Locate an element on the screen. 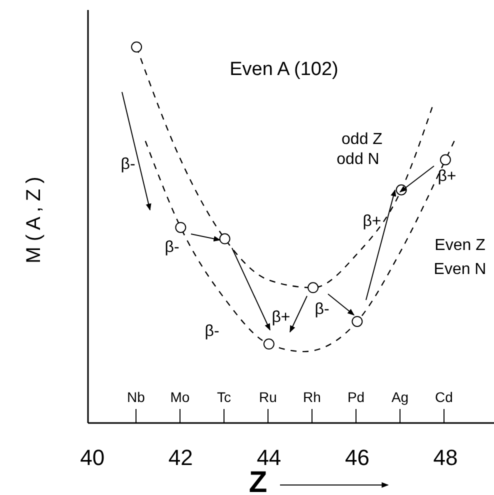 The height and width of the screenshot is (495, 494). x-tick-label: 48 is located at coordinates (445, 457).